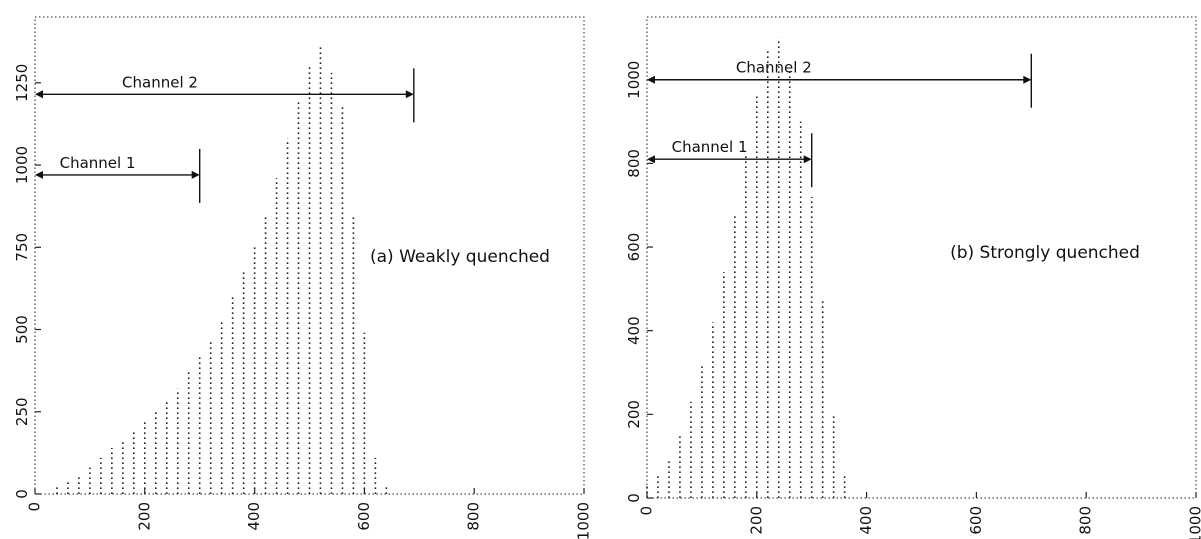  What do you see at coordinates (634, 163) in the screenshot?
I see `y-tick-label: 800` at bounding box center [634, 163].